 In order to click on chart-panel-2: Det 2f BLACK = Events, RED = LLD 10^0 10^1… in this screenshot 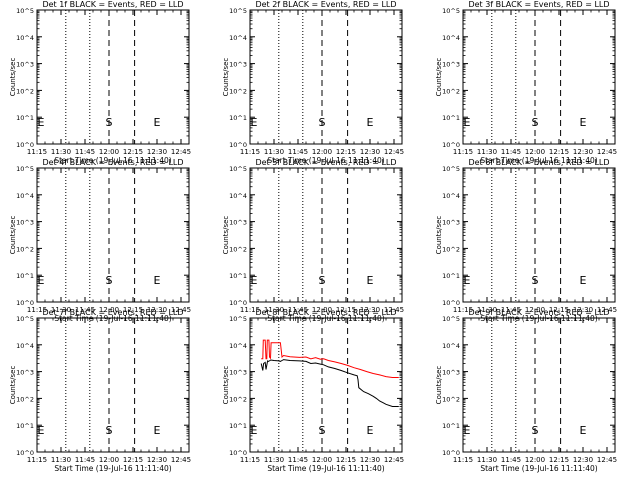, I will do `click(313, 82)`.